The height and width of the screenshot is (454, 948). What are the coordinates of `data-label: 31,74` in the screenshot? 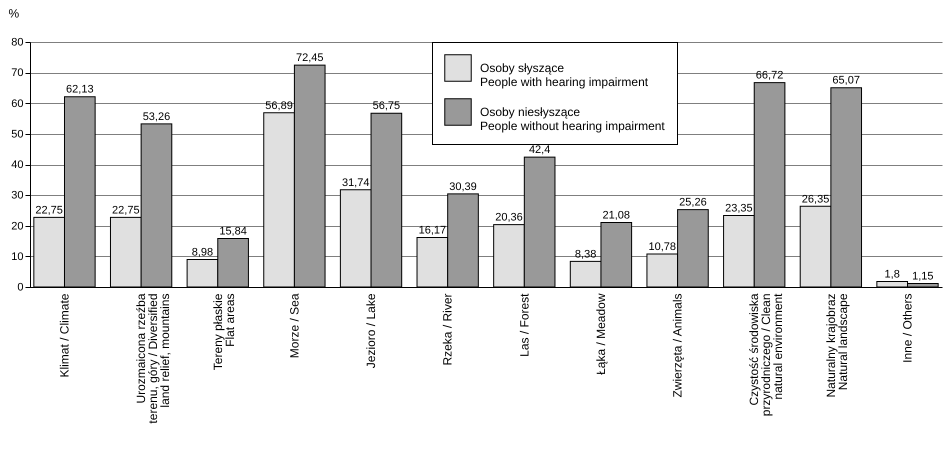 It's located at (356, 182).